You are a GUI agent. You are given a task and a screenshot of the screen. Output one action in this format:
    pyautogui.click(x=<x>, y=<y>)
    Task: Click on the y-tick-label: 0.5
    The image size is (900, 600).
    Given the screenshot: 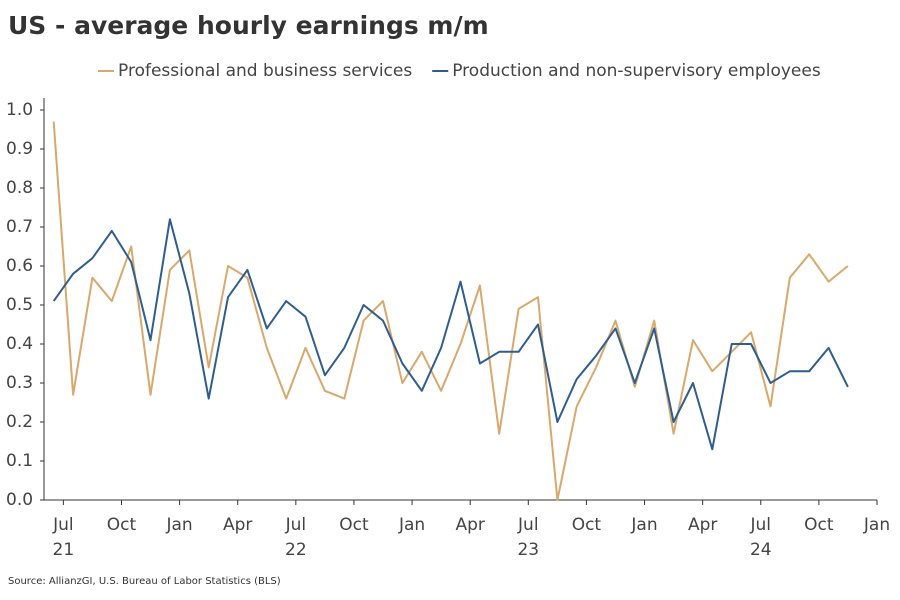 What is the action you would take?
    pyautogui.click(x=19, y=305)
    